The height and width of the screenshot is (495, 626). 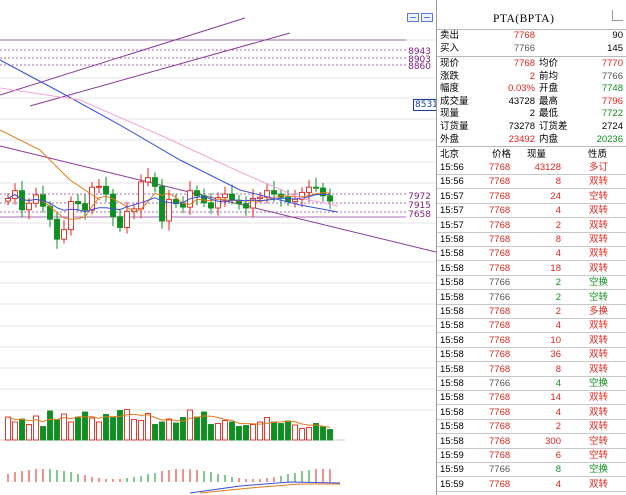 What do you see at coordinates (500, 283) in the screenshot?
I see `trade-price: 7766` at bounding box center [500, 283].